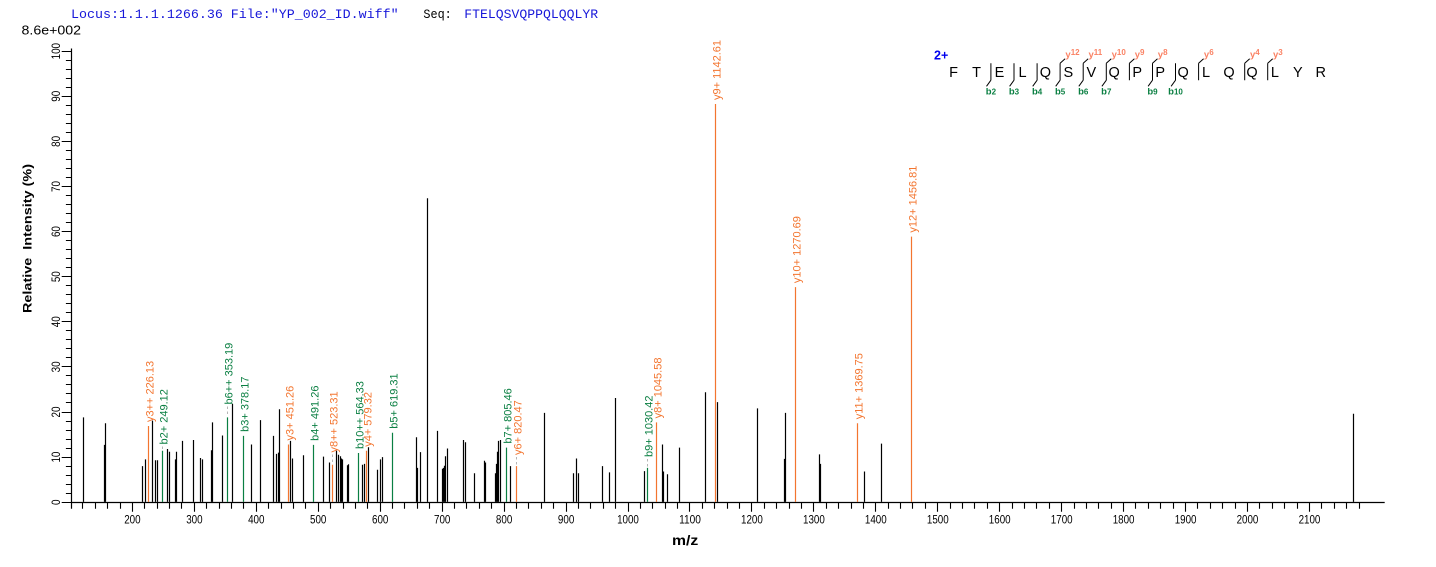 The image size is (1436, 567). I want to click on svg-text: 70, so click(56, 186).